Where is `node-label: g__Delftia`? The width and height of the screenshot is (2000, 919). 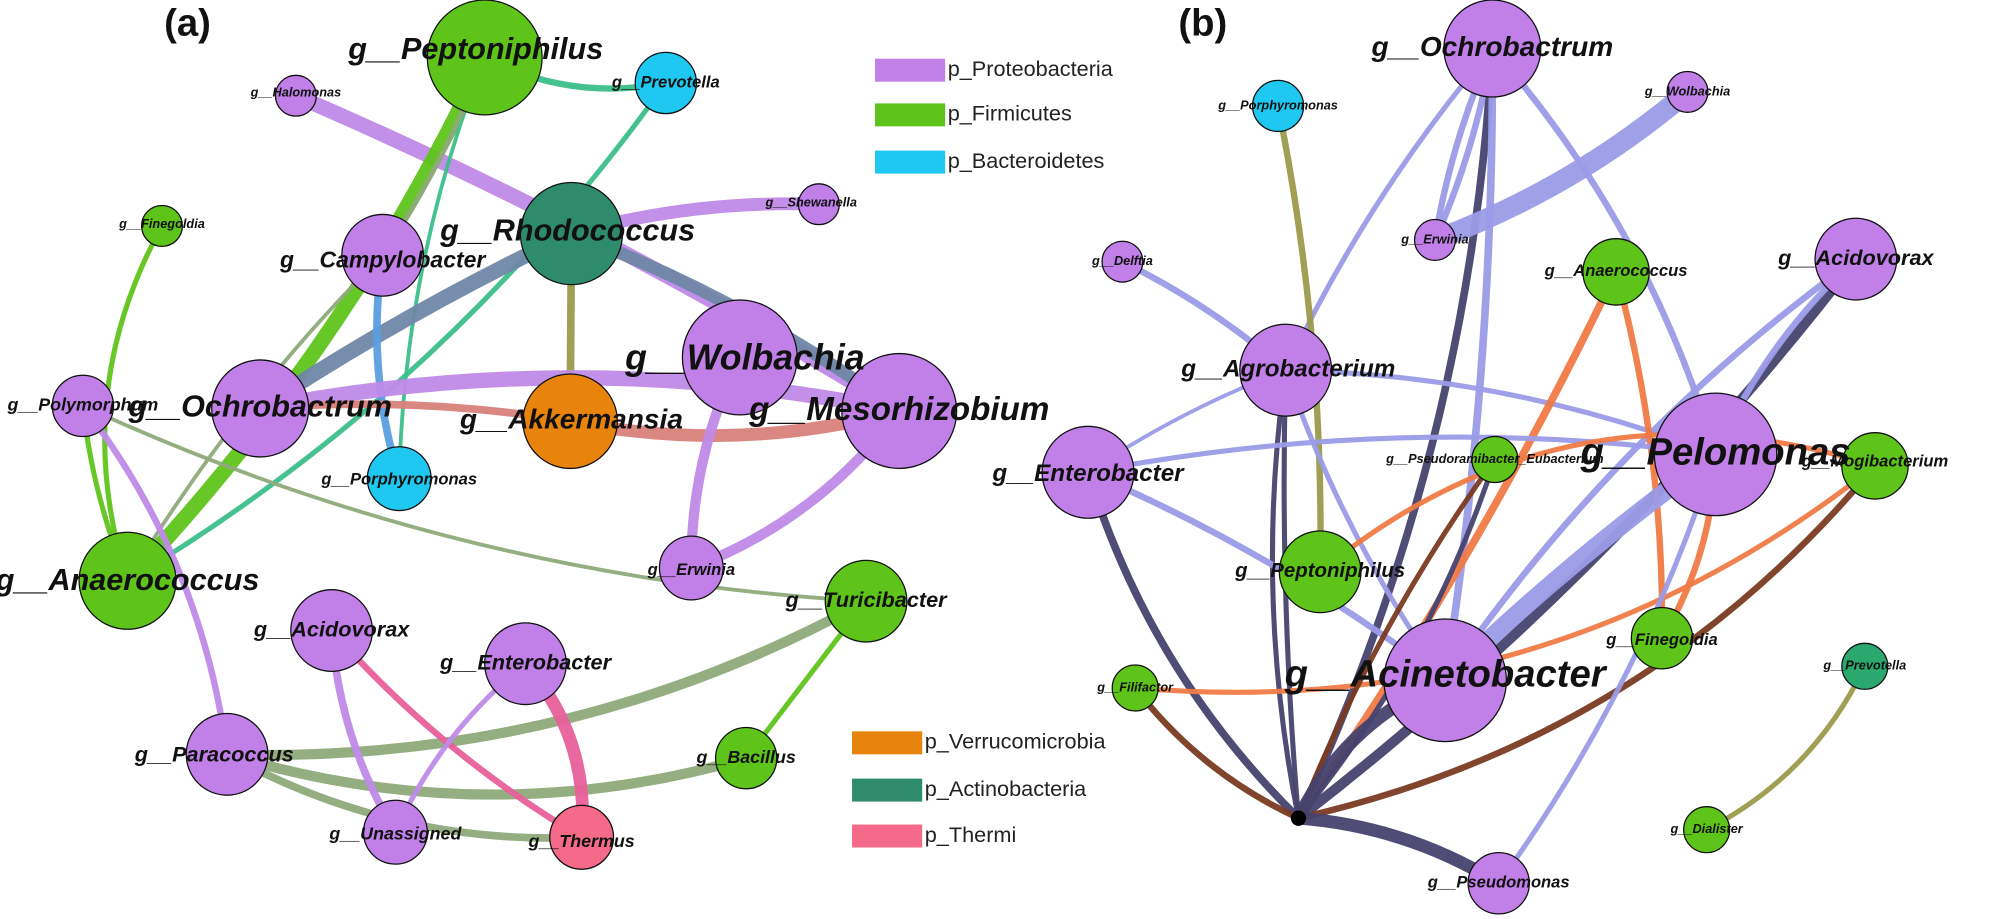
node-label: g__Delftia is located at coordinates (1122, 260).